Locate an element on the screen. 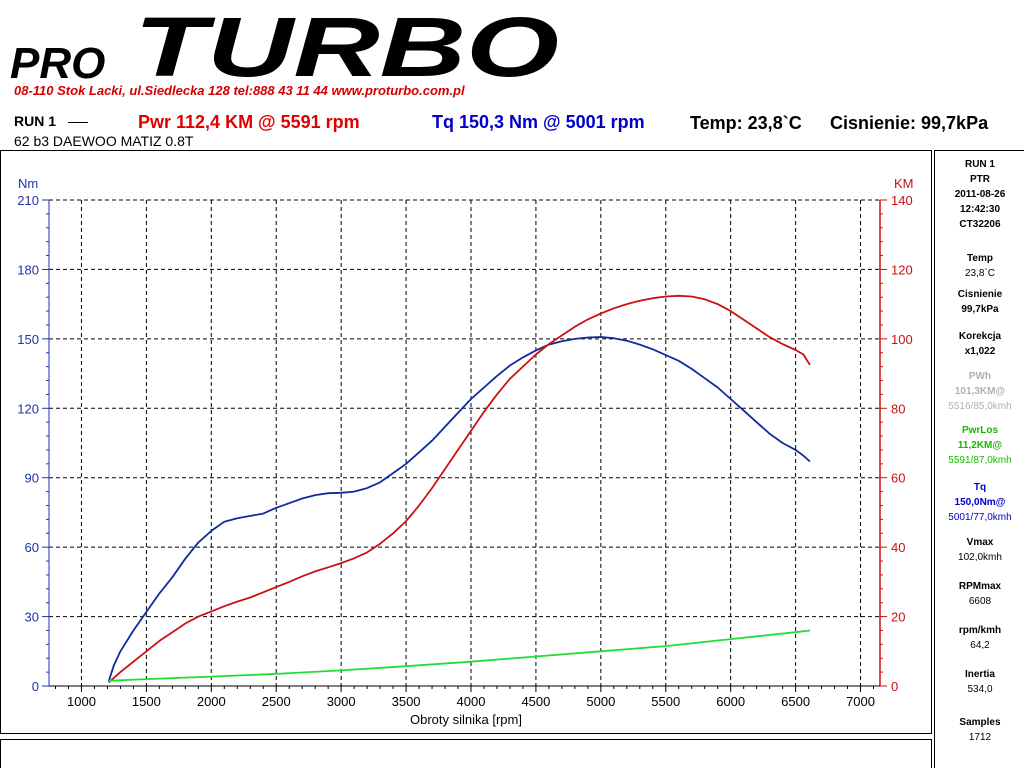 The image size is (1024, 768). run-label: RUN 1 is located at coordinates (35, 121).